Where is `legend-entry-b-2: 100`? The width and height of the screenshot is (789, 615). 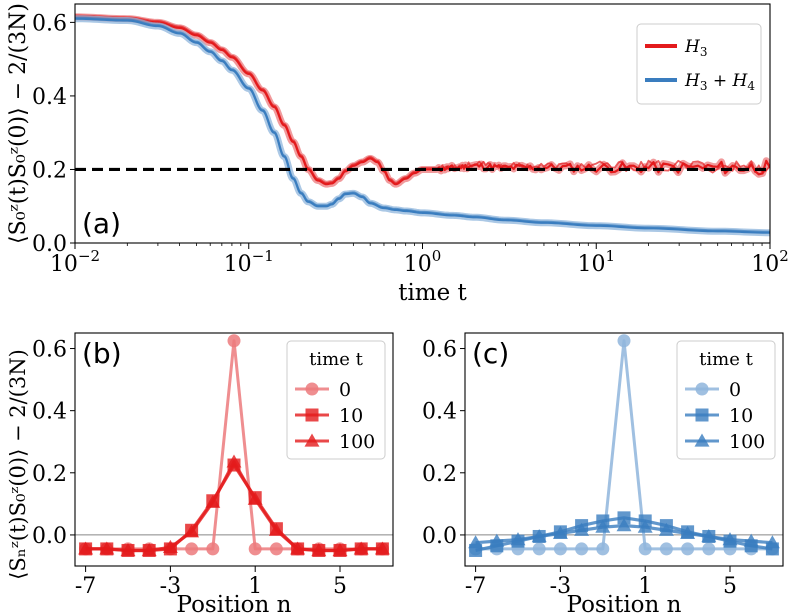
legend-entry-b-2: 100 is located at coordinates (357, 442).